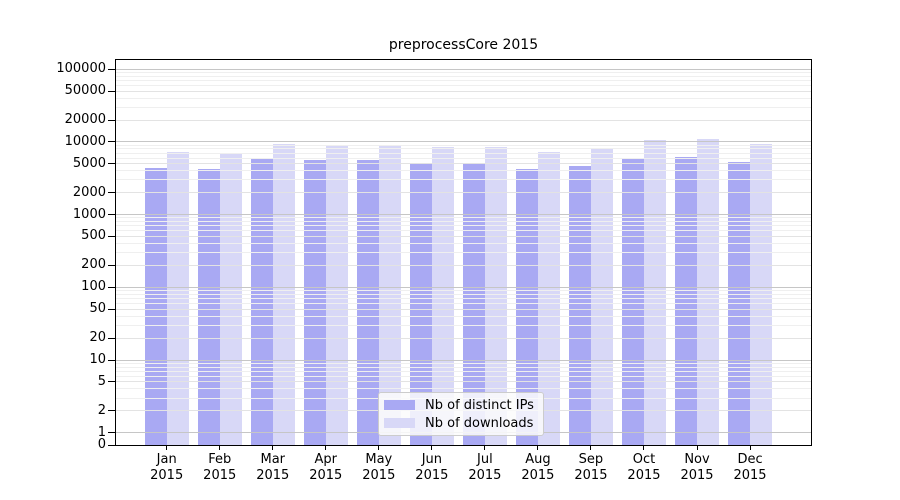  What do you see at coordinates (273, 467) in the screenshot?
I see `x-tick-label: Mar 2015` at bounding box center [273, 467].